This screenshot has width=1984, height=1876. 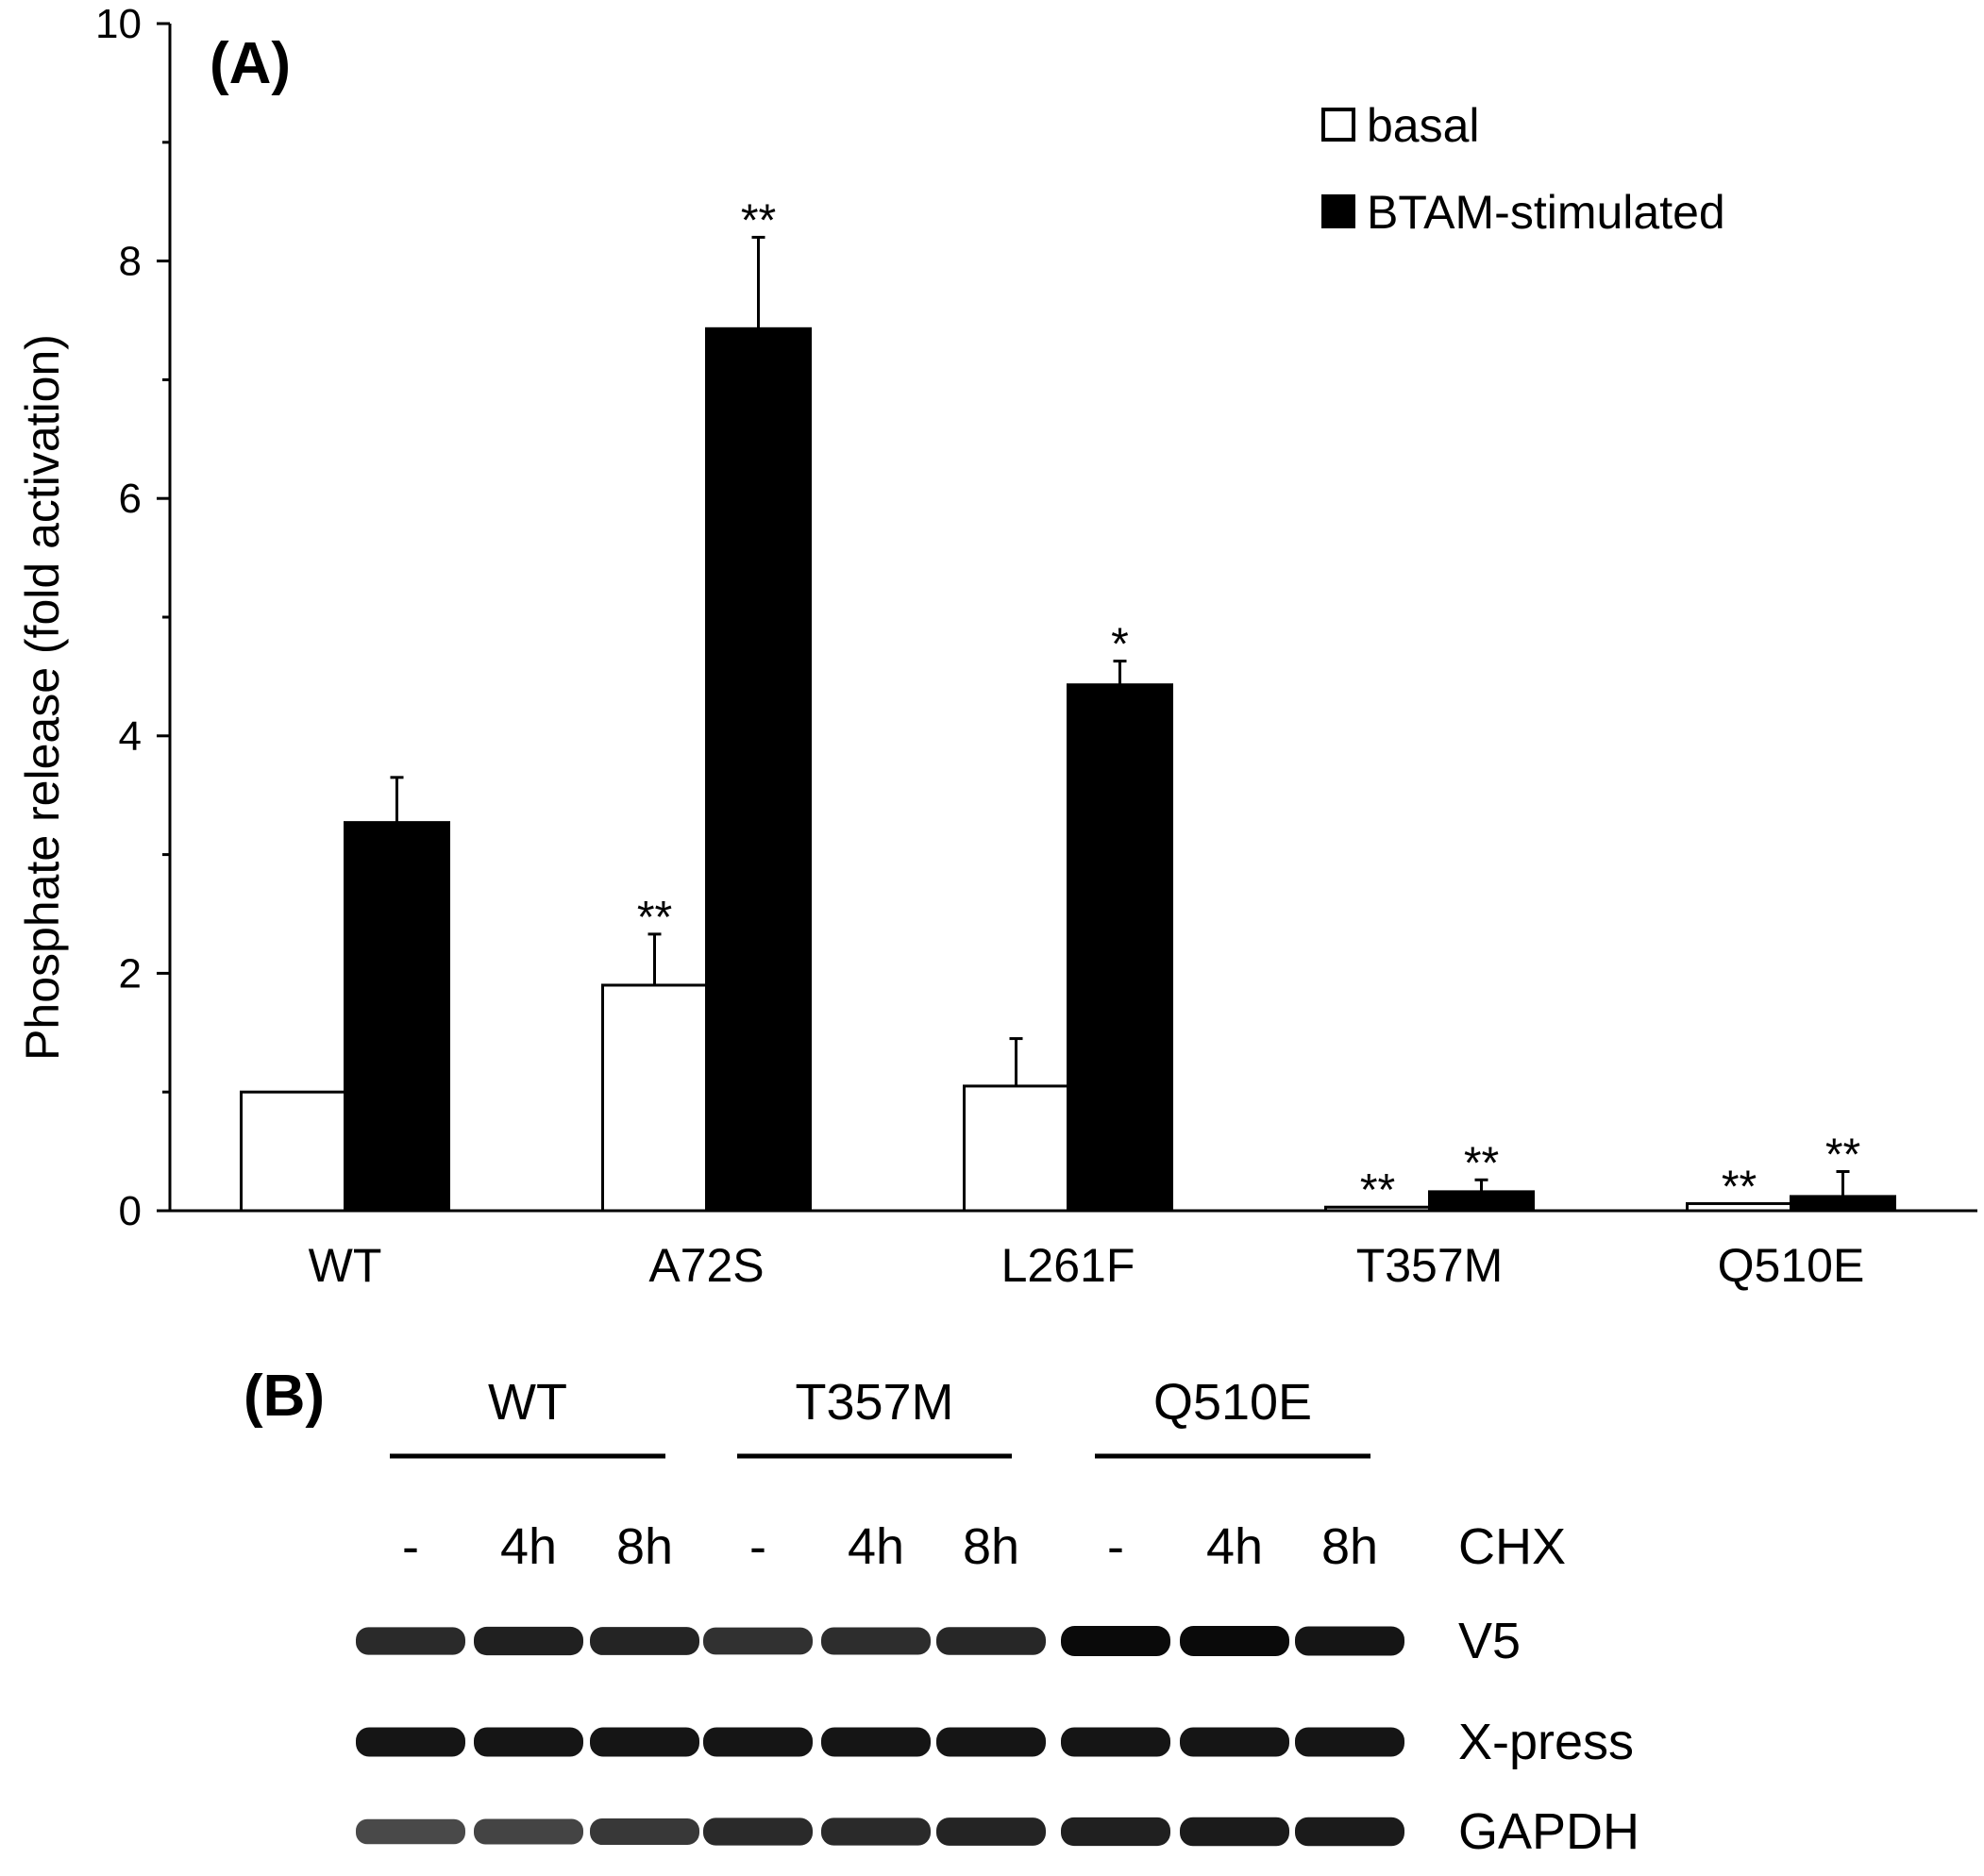 What do you see at coordinates (1481, 1201) in the screenshot?
I see `bar-btam-stimulated-t357m` at bounding box center [1481, 1201].